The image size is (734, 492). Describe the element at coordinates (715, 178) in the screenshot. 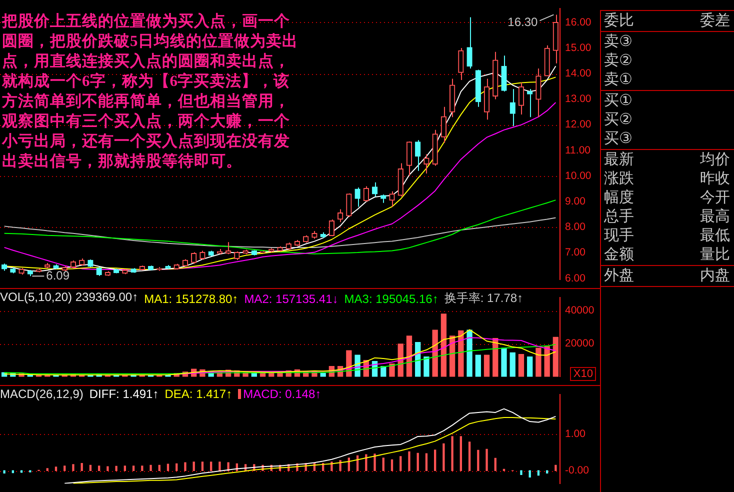

I see `text: 昨收` at that location.